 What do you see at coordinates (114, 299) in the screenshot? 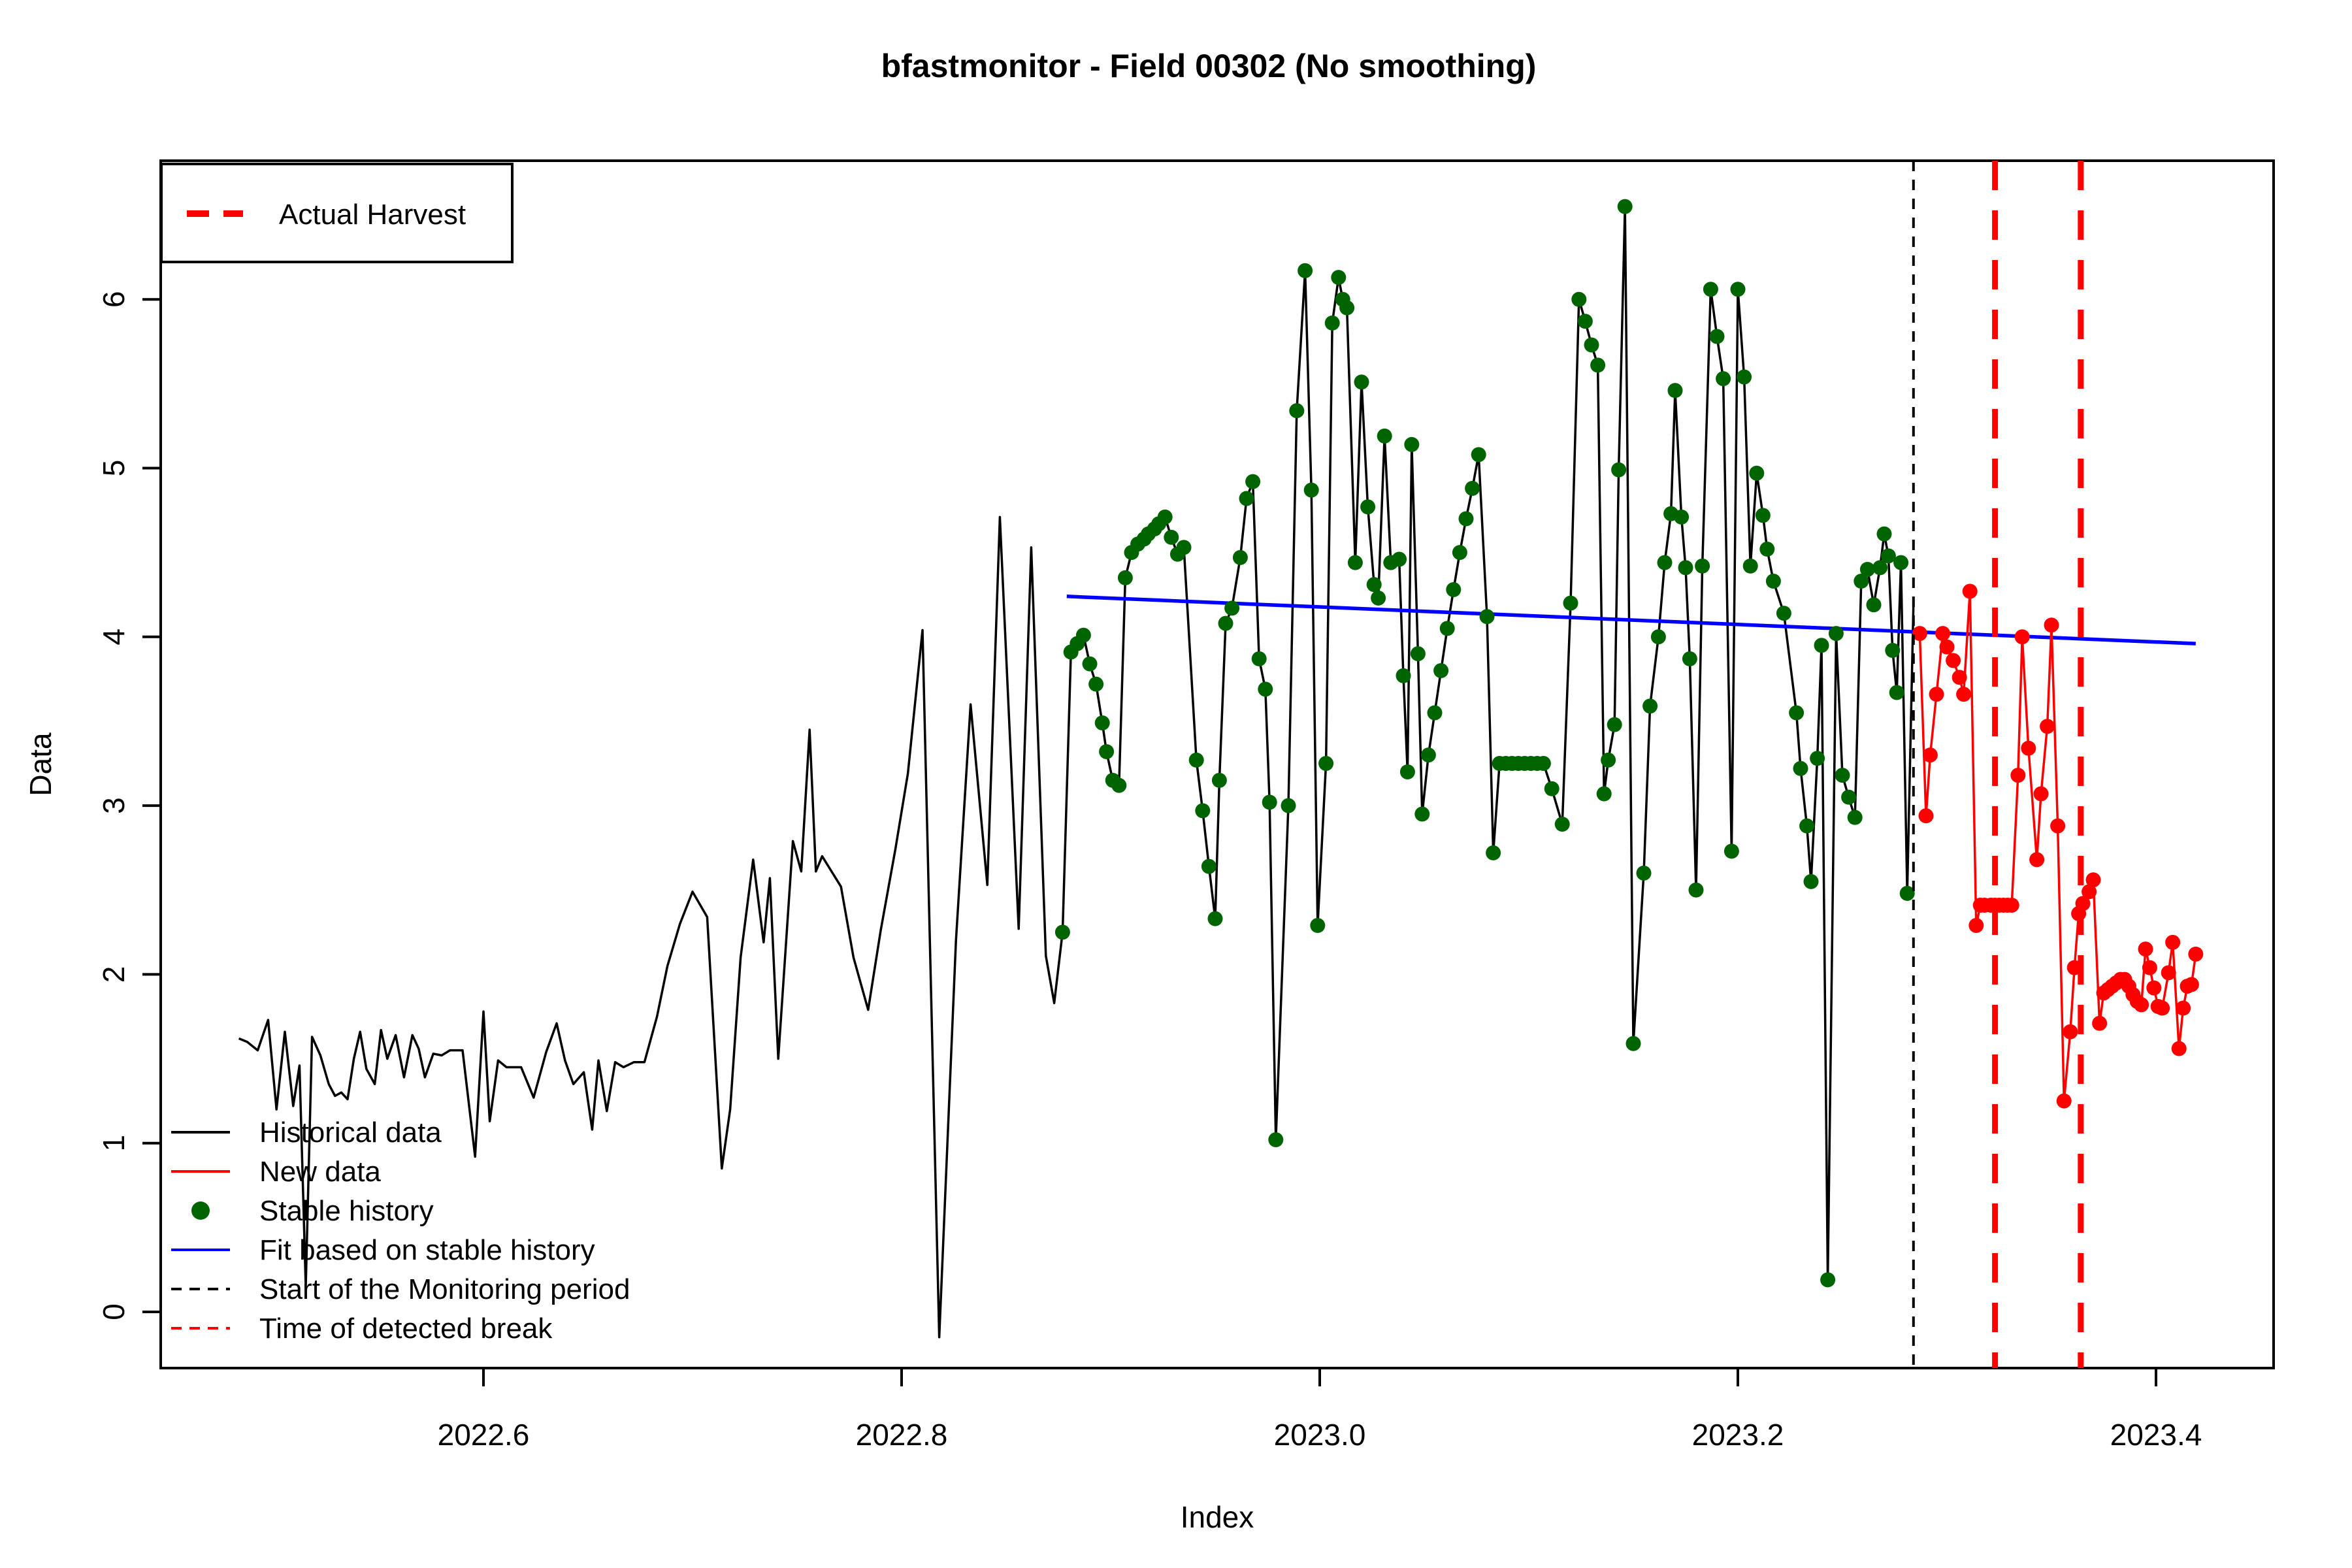
I see `y-tick-label: 6` at bounding box center [114, 299].